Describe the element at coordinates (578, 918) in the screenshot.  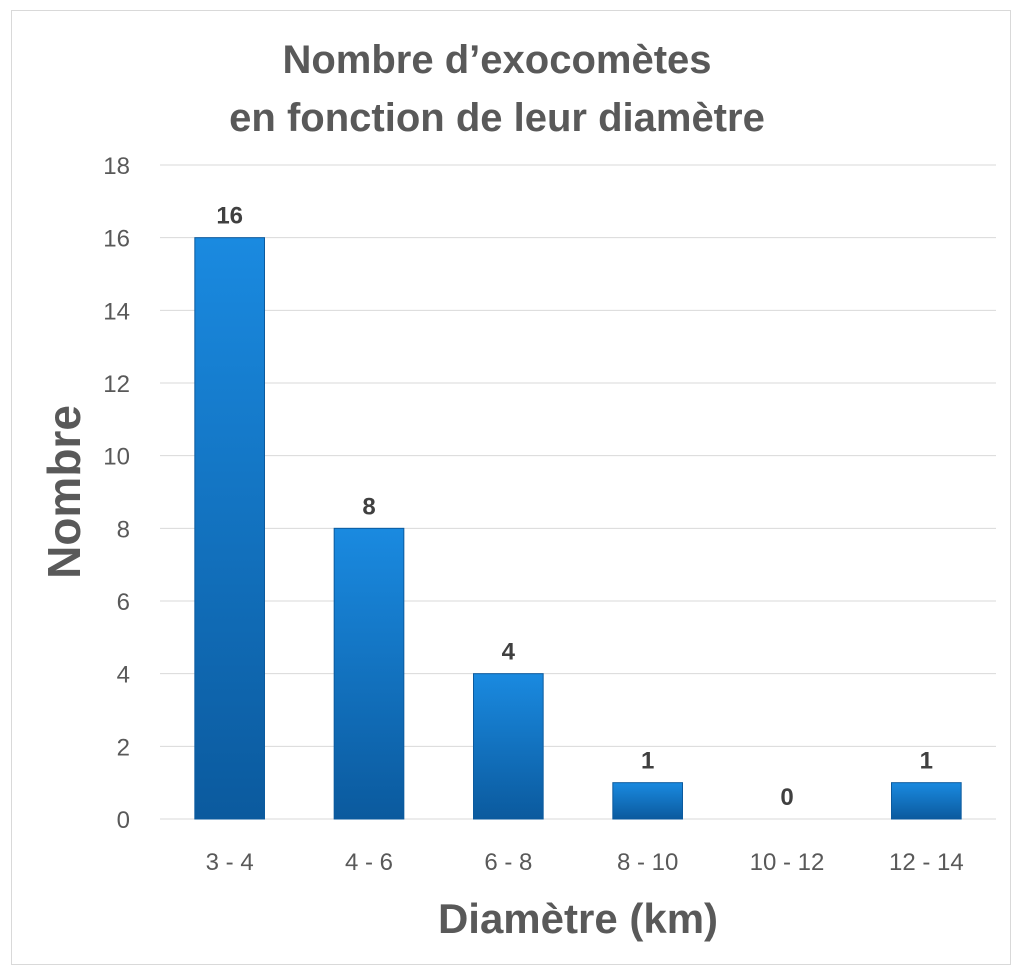
I see `x-axis-label: Diamètre (km)` at that location.